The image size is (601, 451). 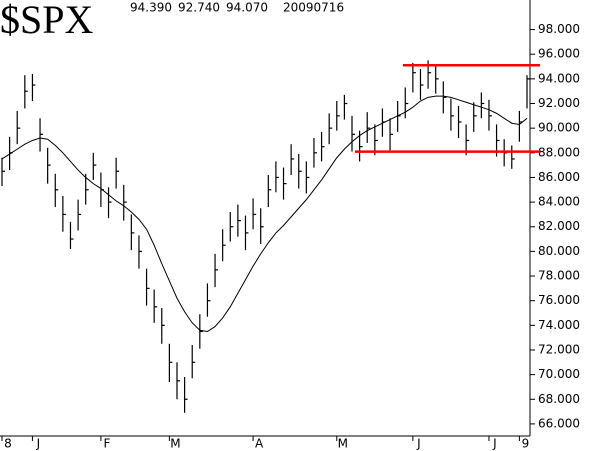 What do you see at coordinates (559, 152) in the screenshot?
I see `y-tick-label: 88.000` at bounding box center [559, 152].